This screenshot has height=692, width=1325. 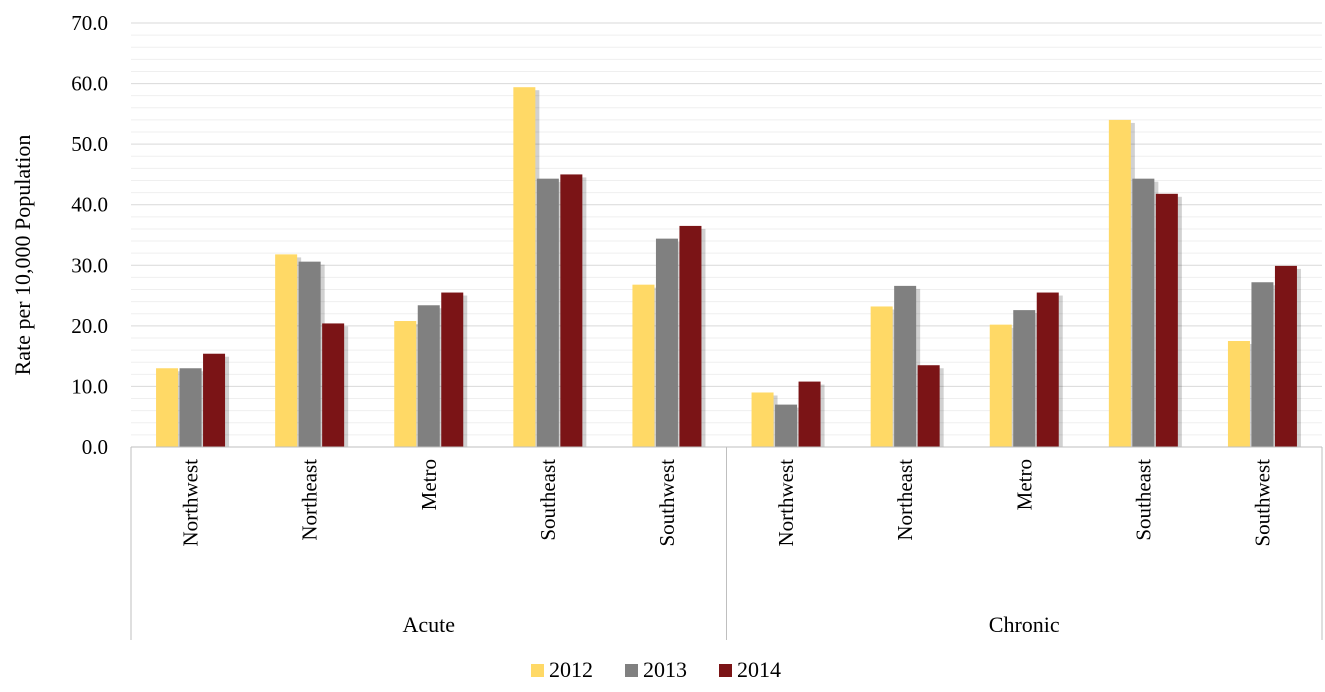 I want to click on y-tick-label: 60.0, so click(x=89, y=84).